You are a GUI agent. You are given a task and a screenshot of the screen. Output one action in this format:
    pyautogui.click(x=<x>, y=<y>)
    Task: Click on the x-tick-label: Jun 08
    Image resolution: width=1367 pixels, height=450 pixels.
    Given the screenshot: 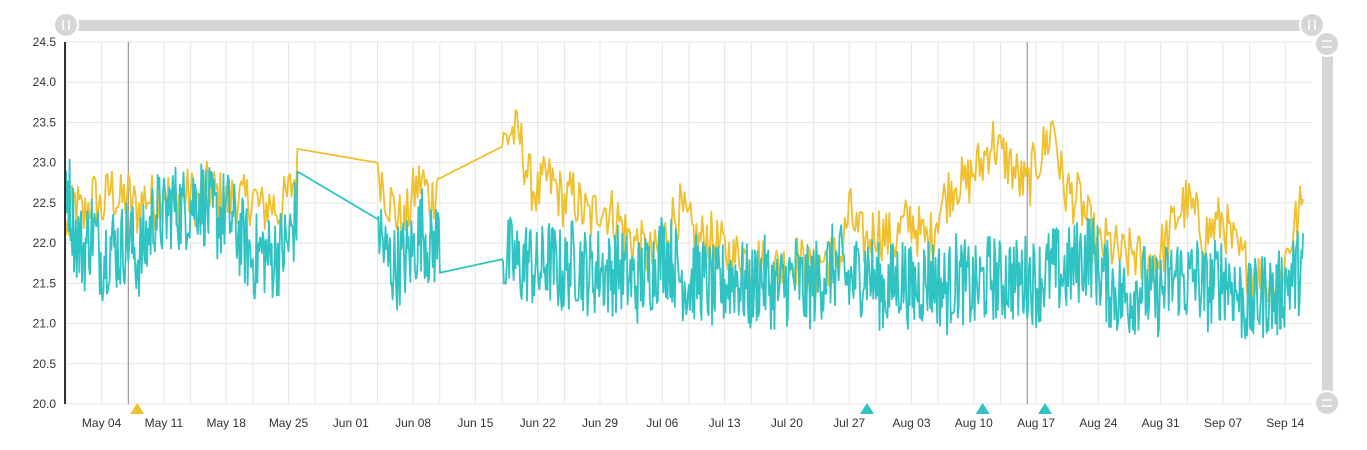 What is the action you would take?
    pyautogui.click(x=413, y=423)
    